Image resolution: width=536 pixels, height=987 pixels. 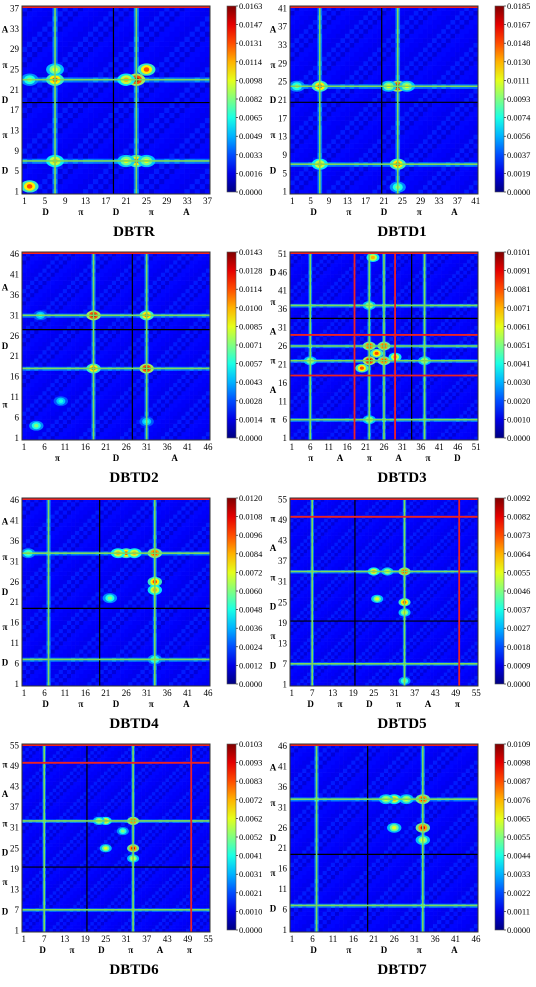 I want to click on x-region-label: π, so click(x=348, y=212).